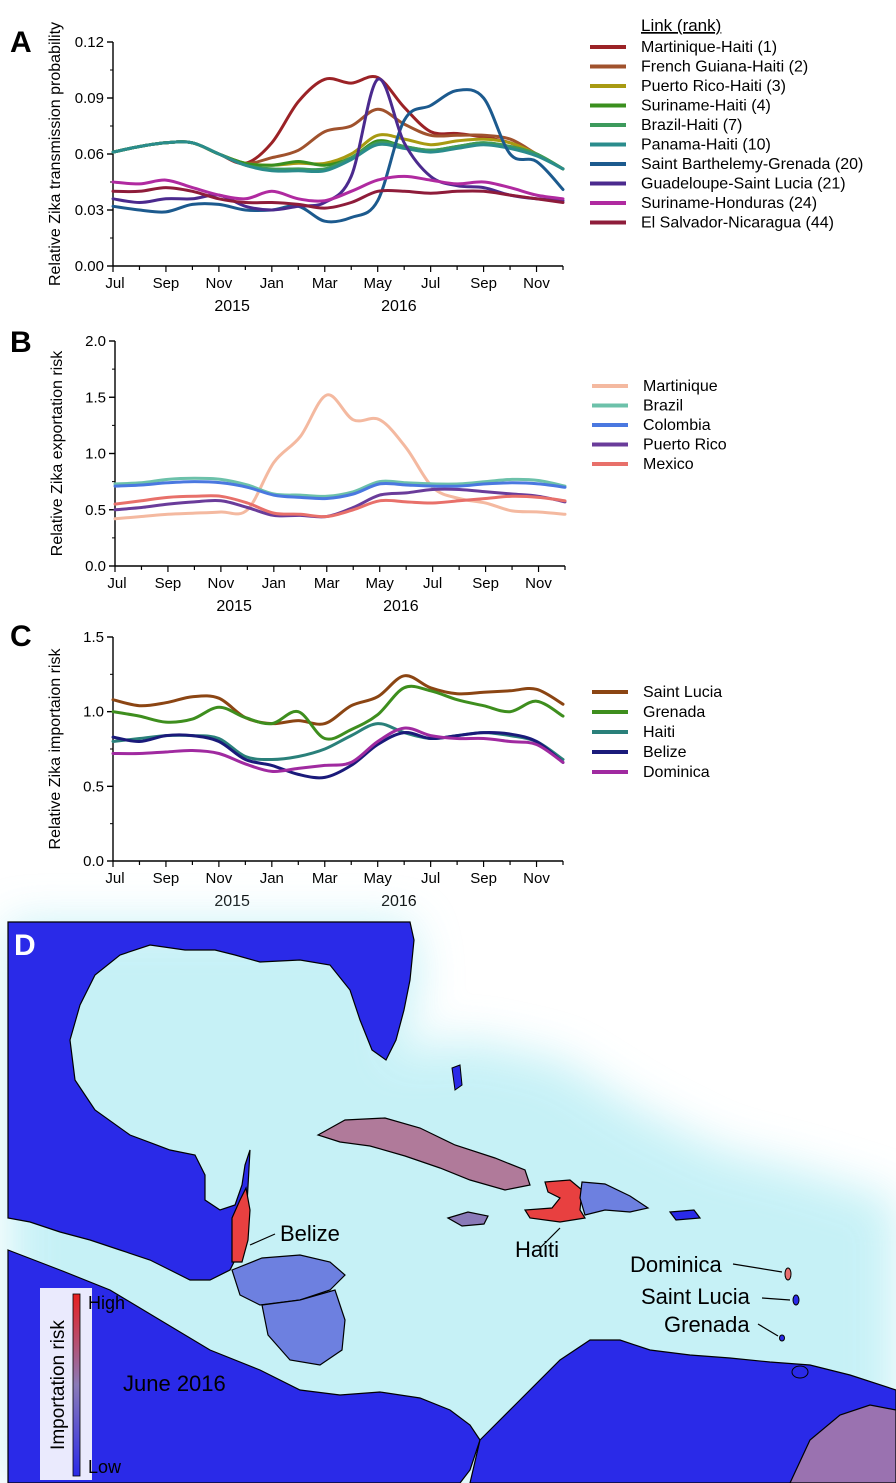 The height and width of the screenshot is (1483, 896). Describe the element at coordinates (706, 145) in the screenshot. I see `legend-label: Panama-Haiti (10)` at that location.